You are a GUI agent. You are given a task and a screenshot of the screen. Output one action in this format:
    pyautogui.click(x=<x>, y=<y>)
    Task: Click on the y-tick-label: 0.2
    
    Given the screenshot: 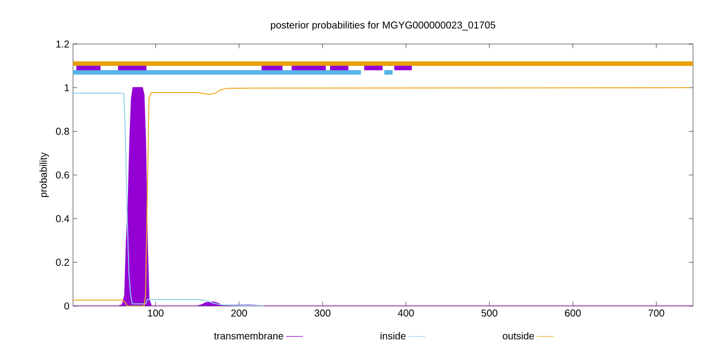 What is the action you would take?
    pyautogui.click(x=62, y=262)
    